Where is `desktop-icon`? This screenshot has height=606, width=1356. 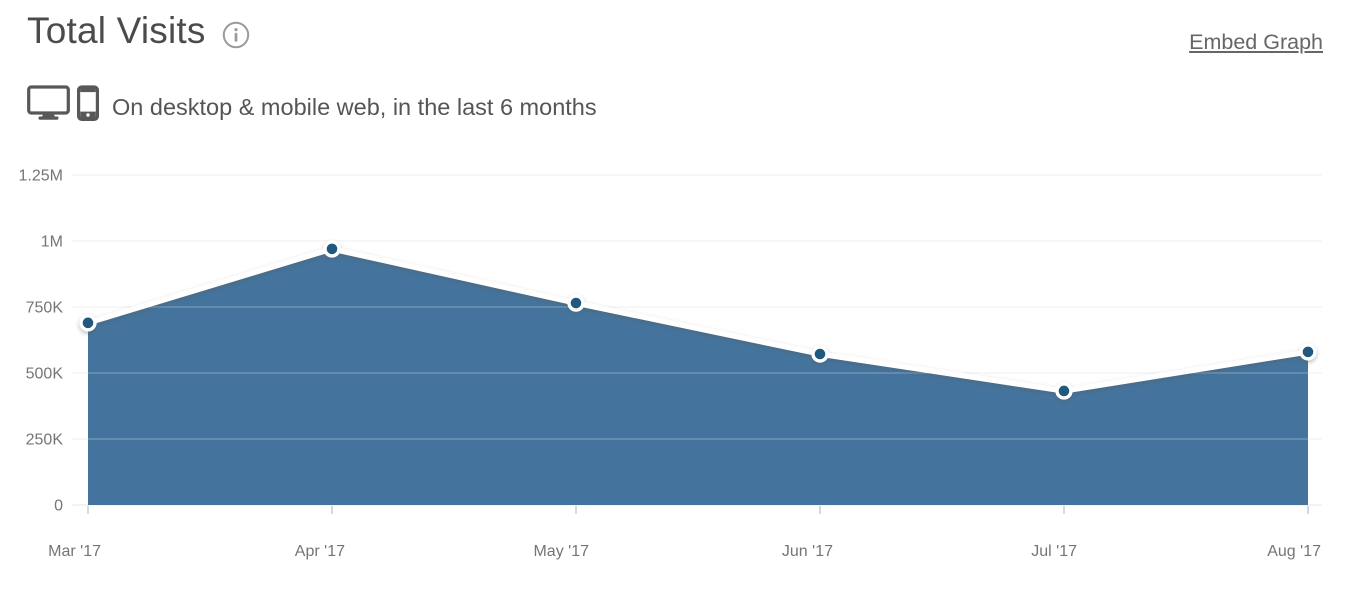
desktop-icon is located at coordinates (48, 105).